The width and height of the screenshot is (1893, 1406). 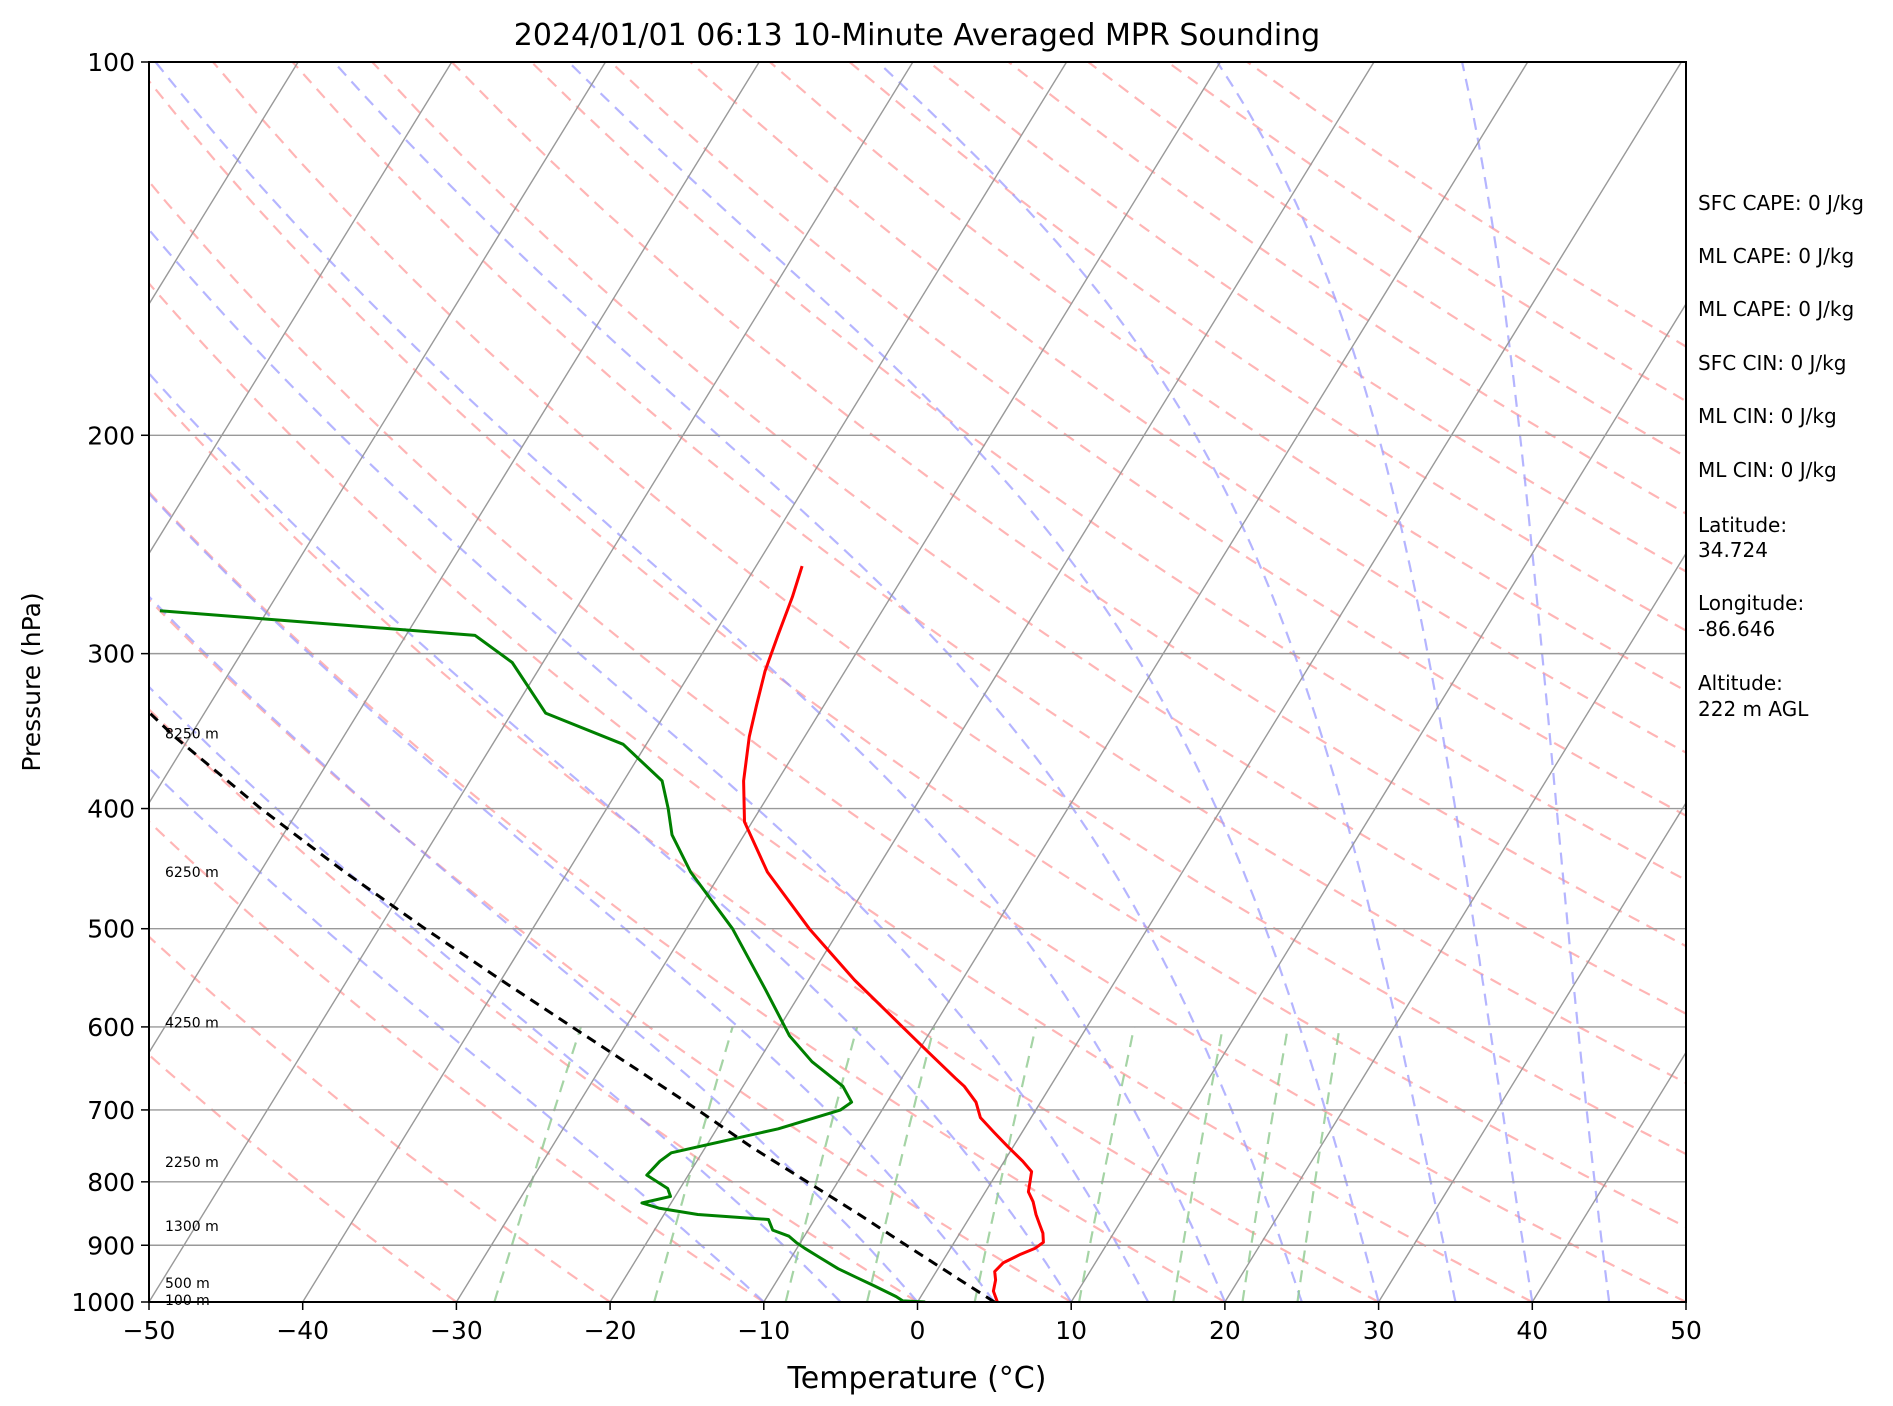 What do you see at coordinates (1776, 309) in the screenshot?
I see `ml-cape-text-2: ML CAPE: 0 J/kg` at bounding box center [1776, 309].